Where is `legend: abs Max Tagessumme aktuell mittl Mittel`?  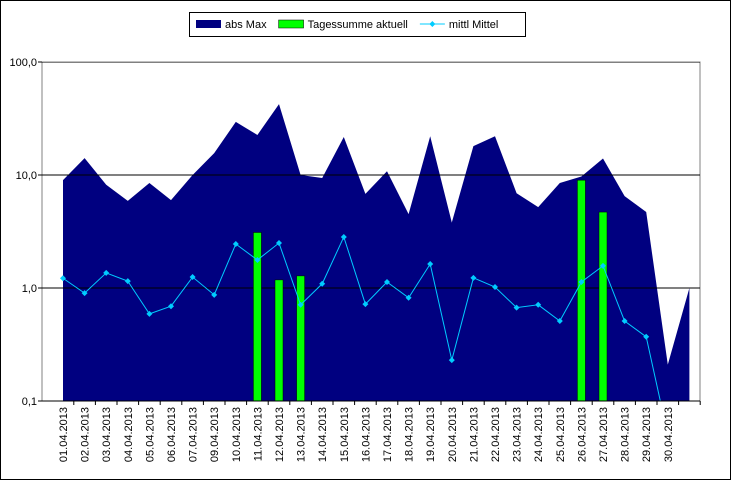
legend: abs Max Tagessumme aktuell mittl Mittel is located at coordinates (357, 24).